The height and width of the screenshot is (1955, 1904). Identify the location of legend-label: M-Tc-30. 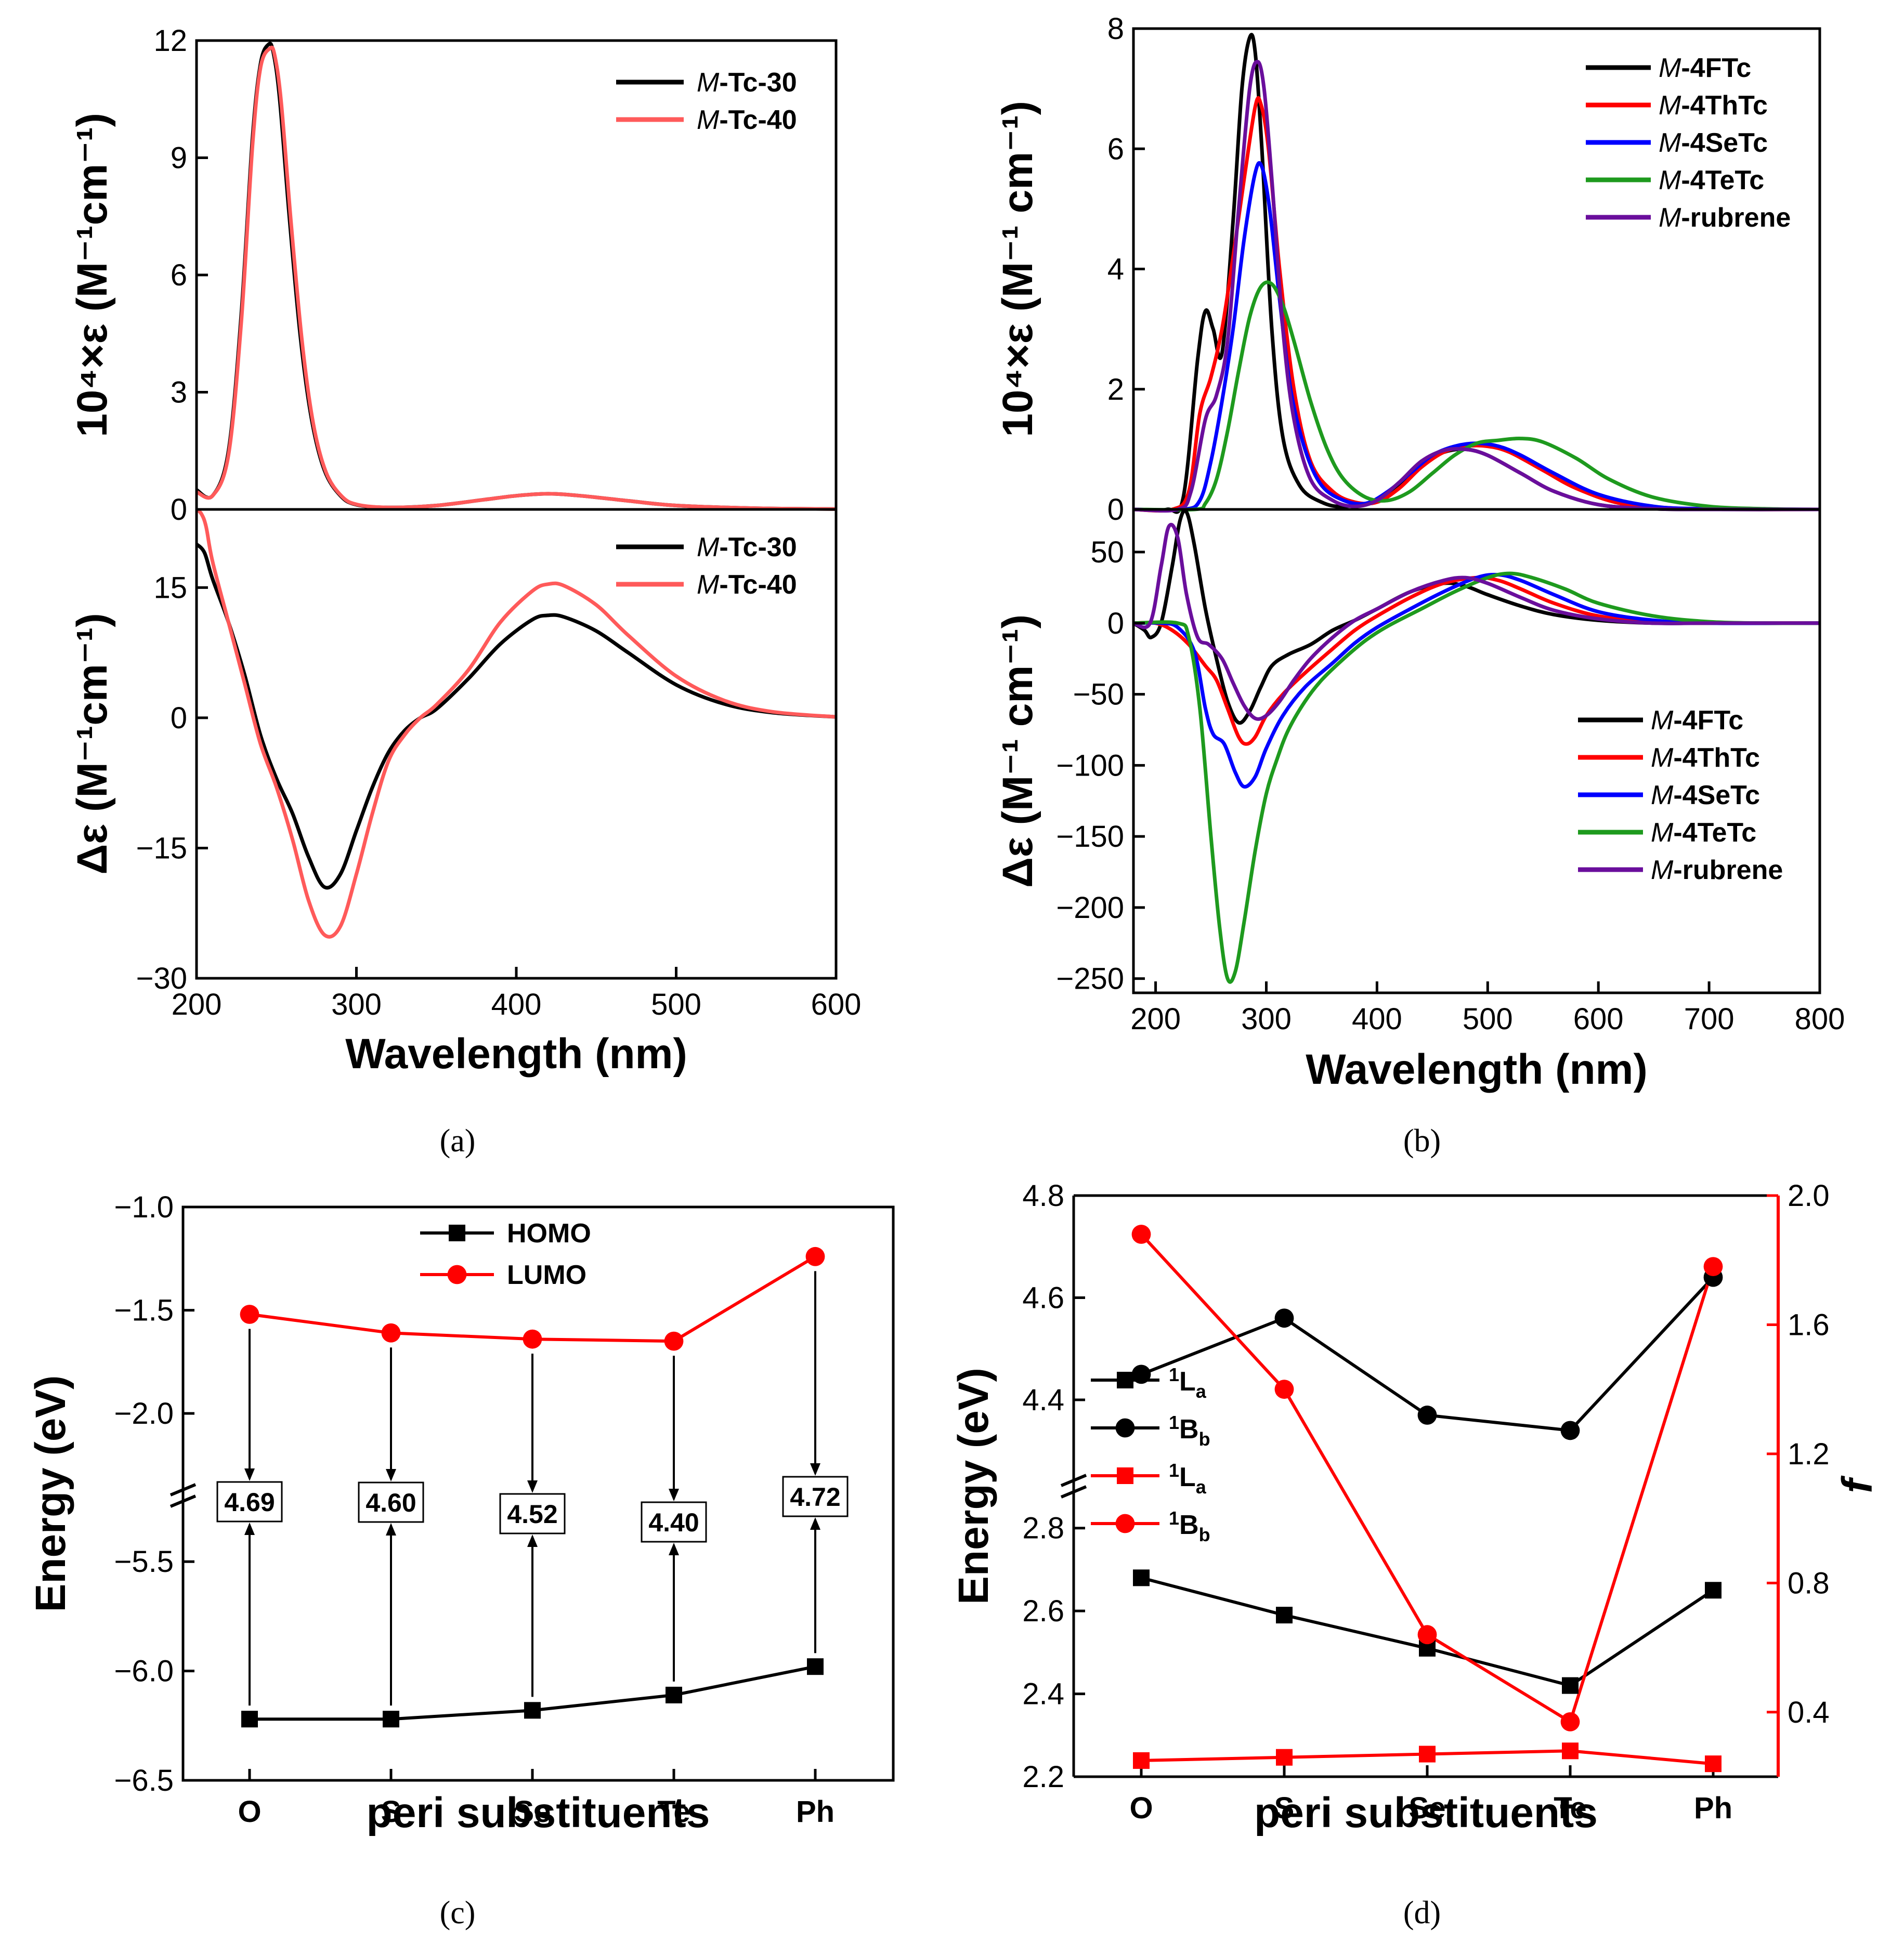
(747, 547).